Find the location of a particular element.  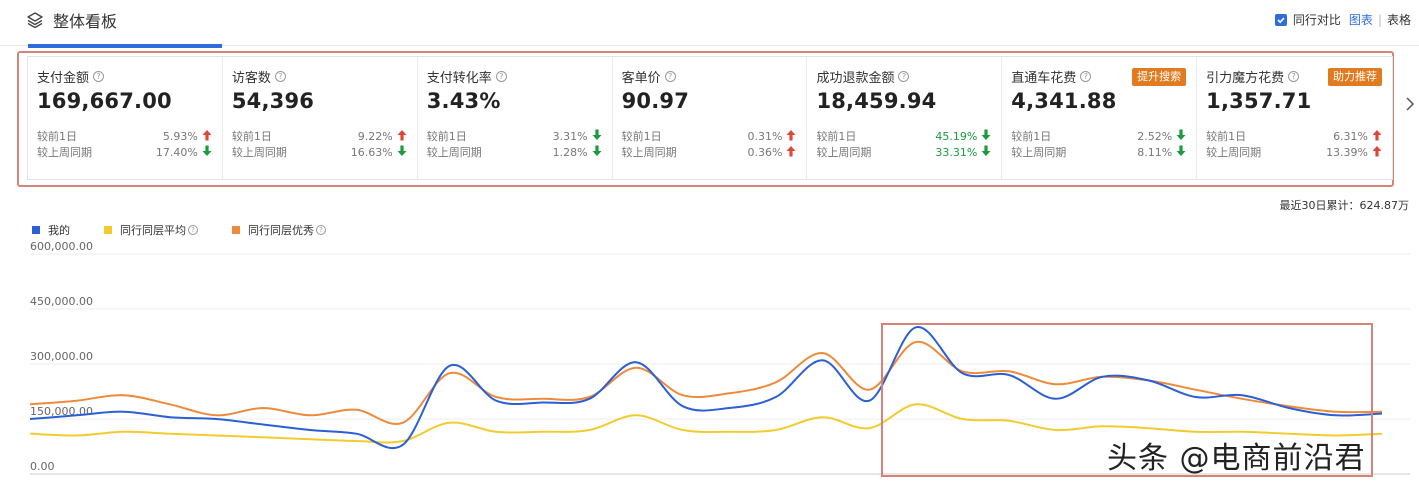

compare-value: 33.31% is located at coordinates (956, 152).